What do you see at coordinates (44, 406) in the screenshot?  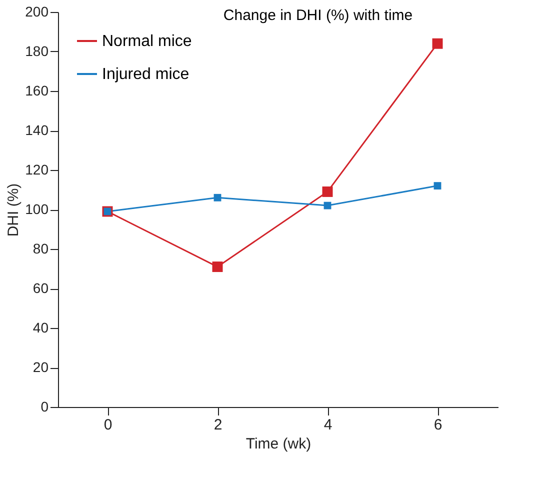 I see `y-tick-label: 0` at bounding box center [44, 406].